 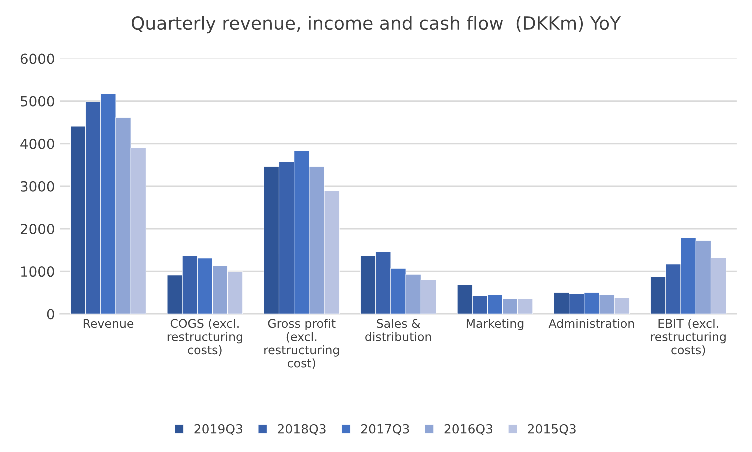 I want to click on legend-label: 2015Q3, so click(x=552, y=430).